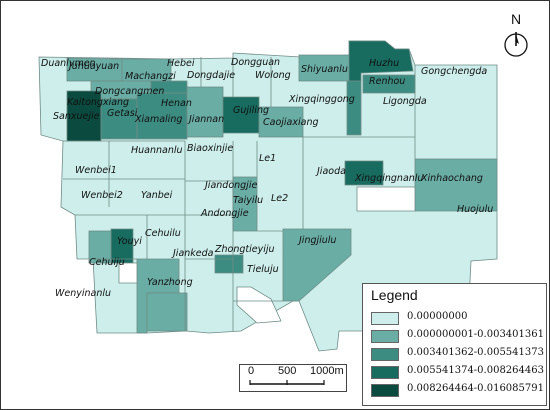 This screenshot has height=410, width=550. Describe the element at coordinates (388, 178) in the screenshot. I see `district-label: Xingqingnanlu` at that location.